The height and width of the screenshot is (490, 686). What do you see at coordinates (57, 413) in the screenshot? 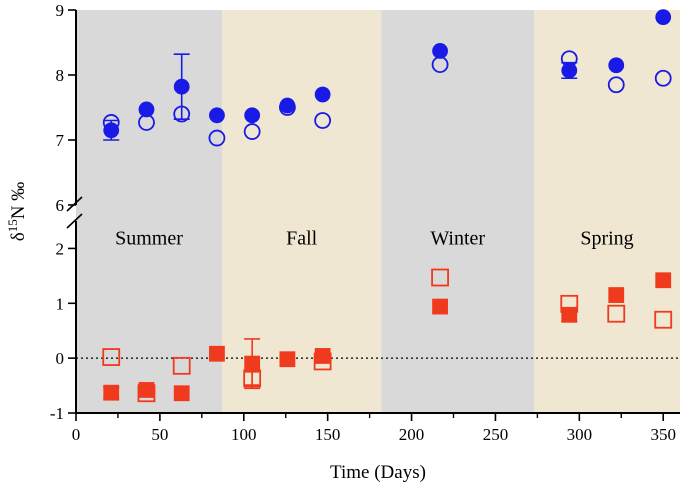
I see `y-tick-label: -1` at bounding box center [57, 413].